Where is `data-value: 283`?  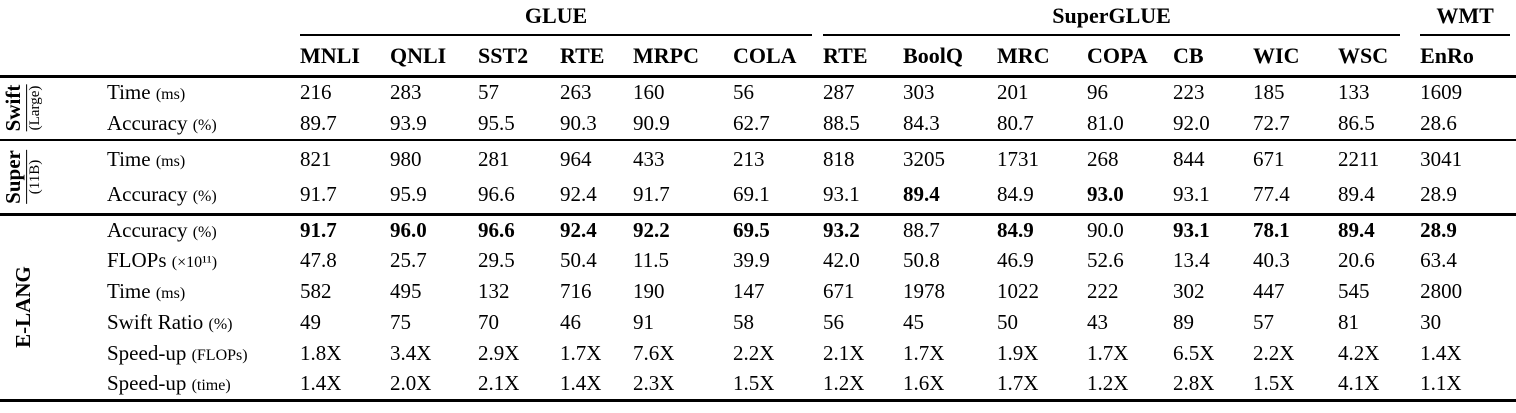 data-value: 283 is located at coordinates (406, 92).